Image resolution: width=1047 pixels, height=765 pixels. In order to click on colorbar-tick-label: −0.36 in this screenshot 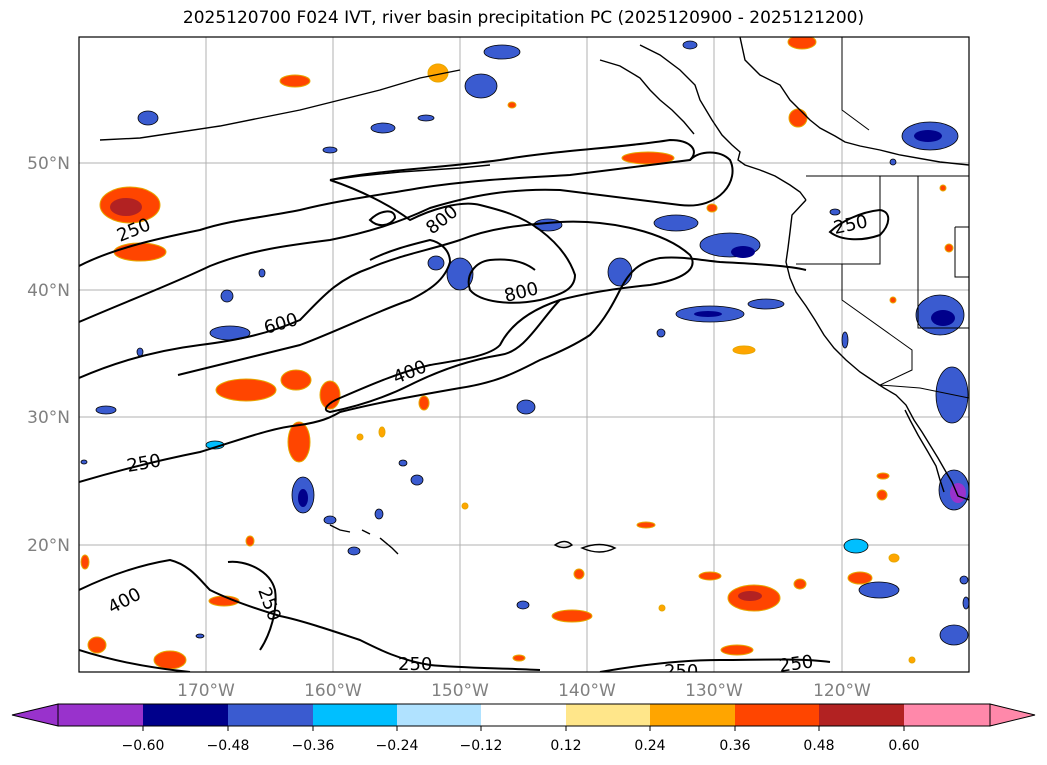, I will do `click(313, 746)`.